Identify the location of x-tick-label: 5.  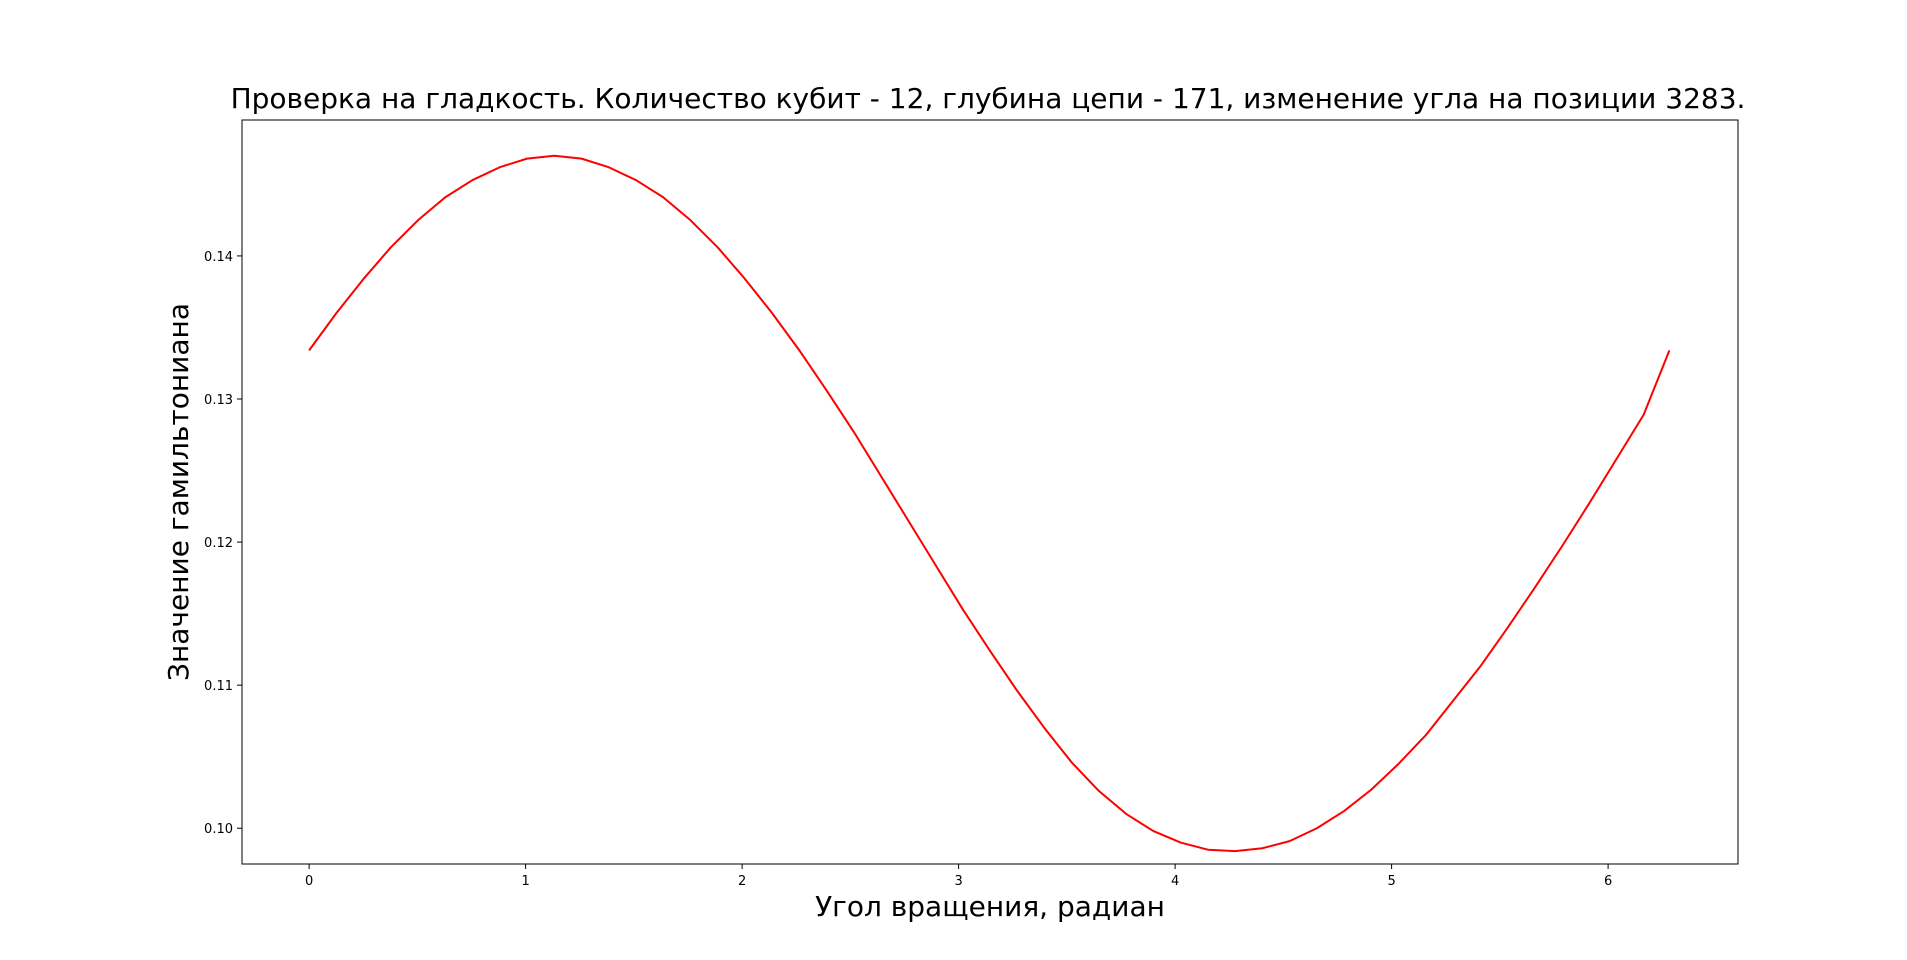
(1391, 881).